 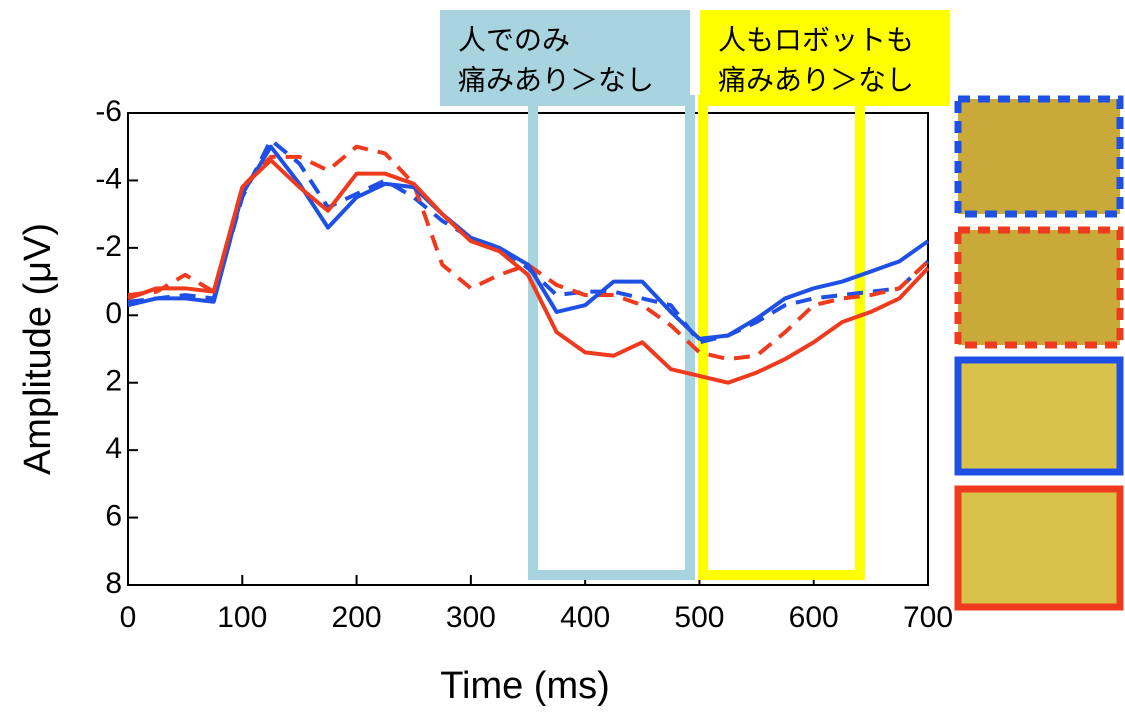 What do you see at coordinates (242, 617) in the screenshot?
I see `x-tick-label: 100` at bounding box center [242, 617].